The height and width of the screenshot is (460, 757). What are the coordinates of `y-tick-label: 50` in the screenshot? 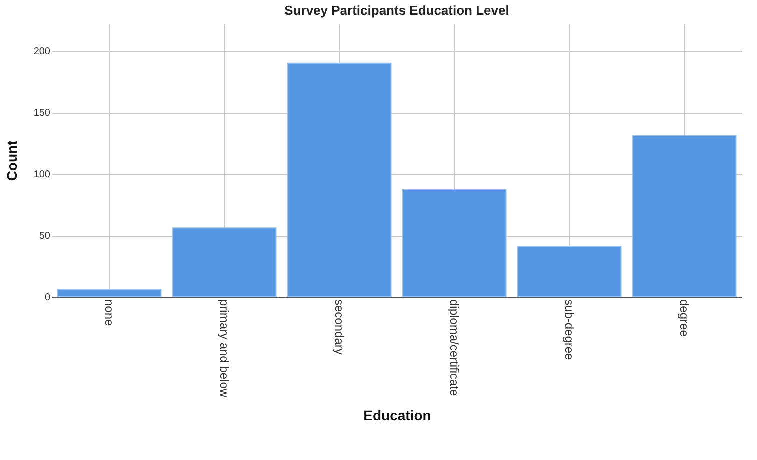 It's located at (45, 236).